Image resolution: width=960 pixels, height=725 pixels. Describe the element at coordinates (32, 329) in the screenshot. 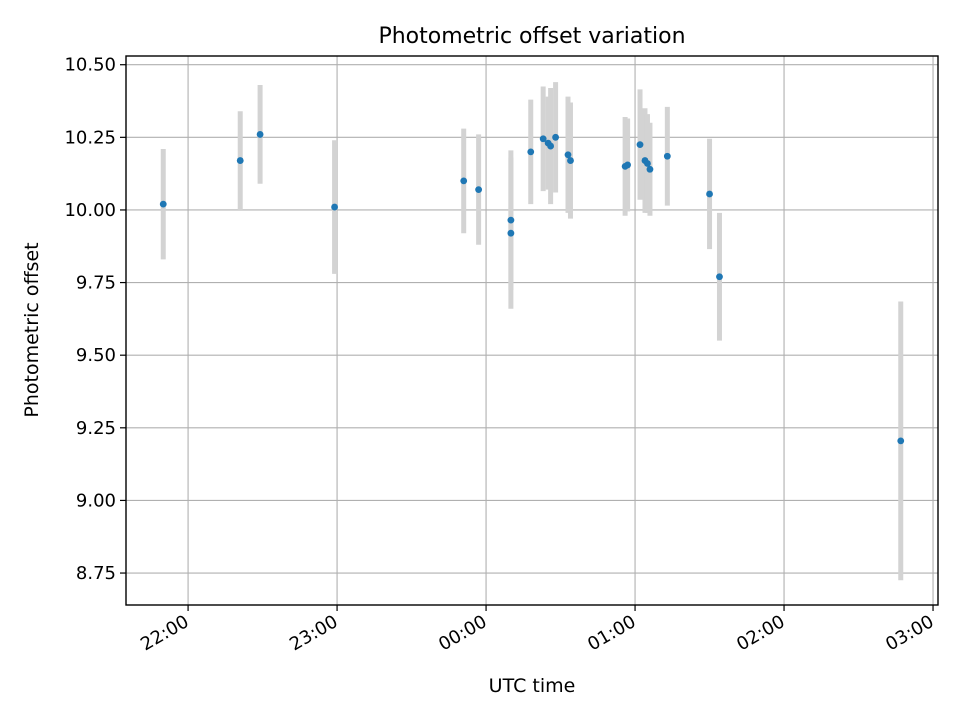

I see `y-axis-label: Photometric offset` at that location.